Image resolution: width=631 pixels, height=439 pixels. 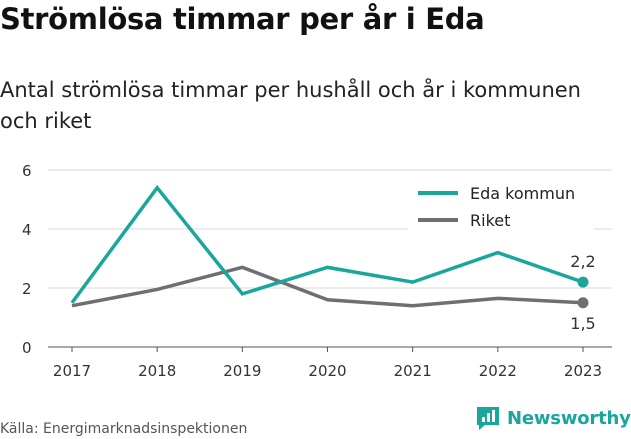 I want to click on legend-label: Riket, so click(x=490, y=220).